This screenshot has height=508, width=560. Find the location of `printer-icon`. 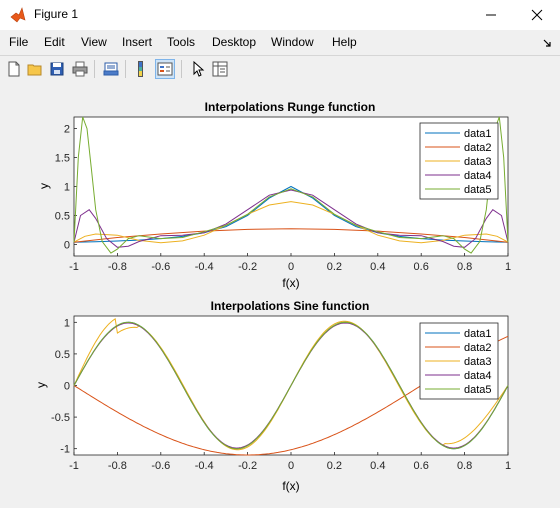

printer-icon is located at coordinates (80, 69).